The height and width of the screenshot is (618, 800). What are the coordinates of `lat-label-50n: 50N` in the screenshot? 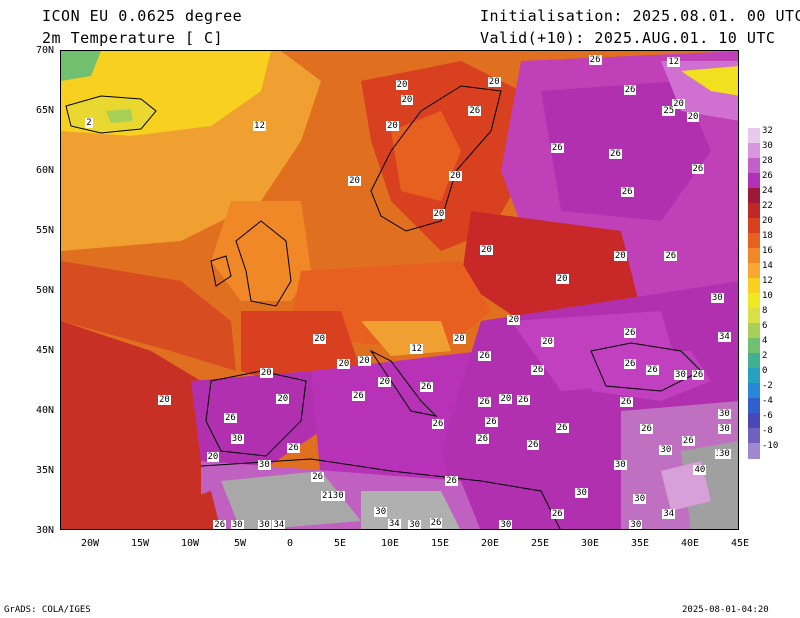 It's located at (44, 290).